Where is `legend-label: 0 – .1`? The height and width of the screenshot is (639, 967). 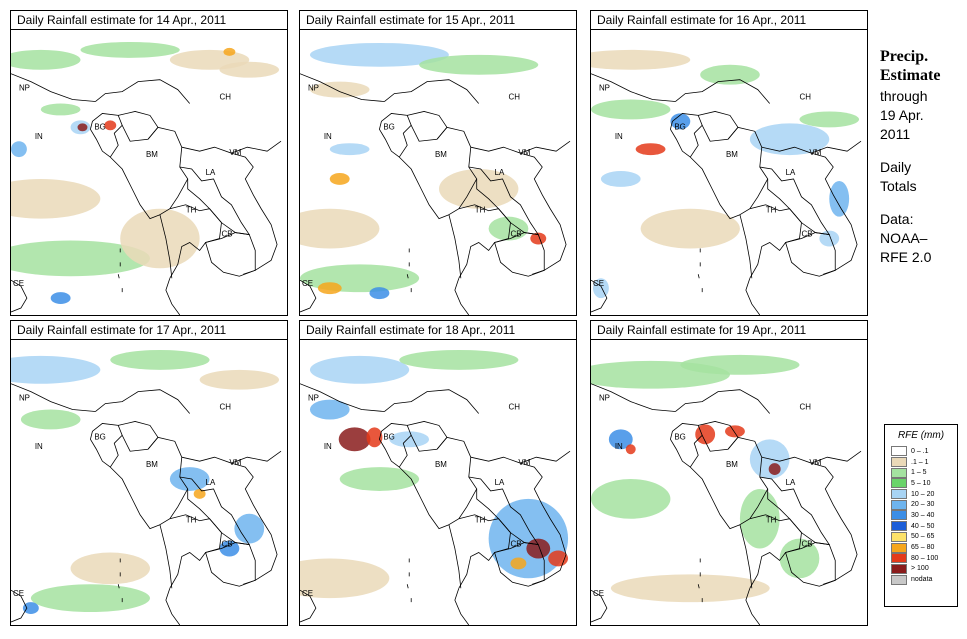 legend-label: 0 – .1 is located at coordinates (920, 451).